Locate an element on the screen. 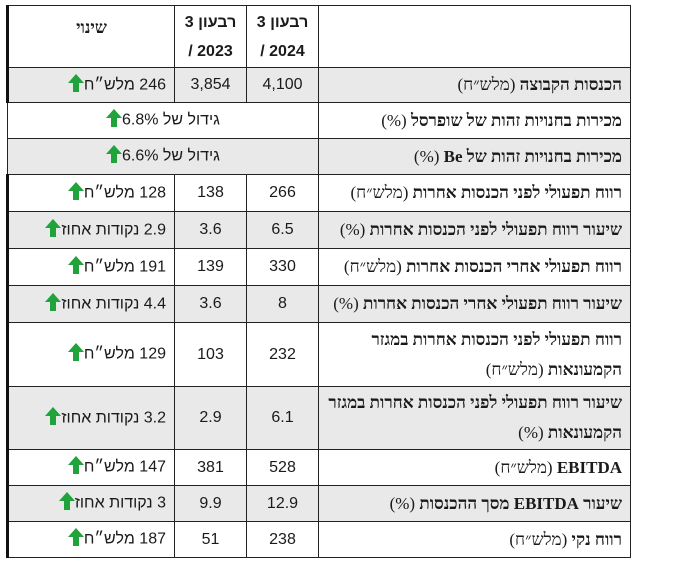 The width and height of the screenshot is (687, 572). header-q3-2024-line2: 2024 / is located at coordinates (282, 51).